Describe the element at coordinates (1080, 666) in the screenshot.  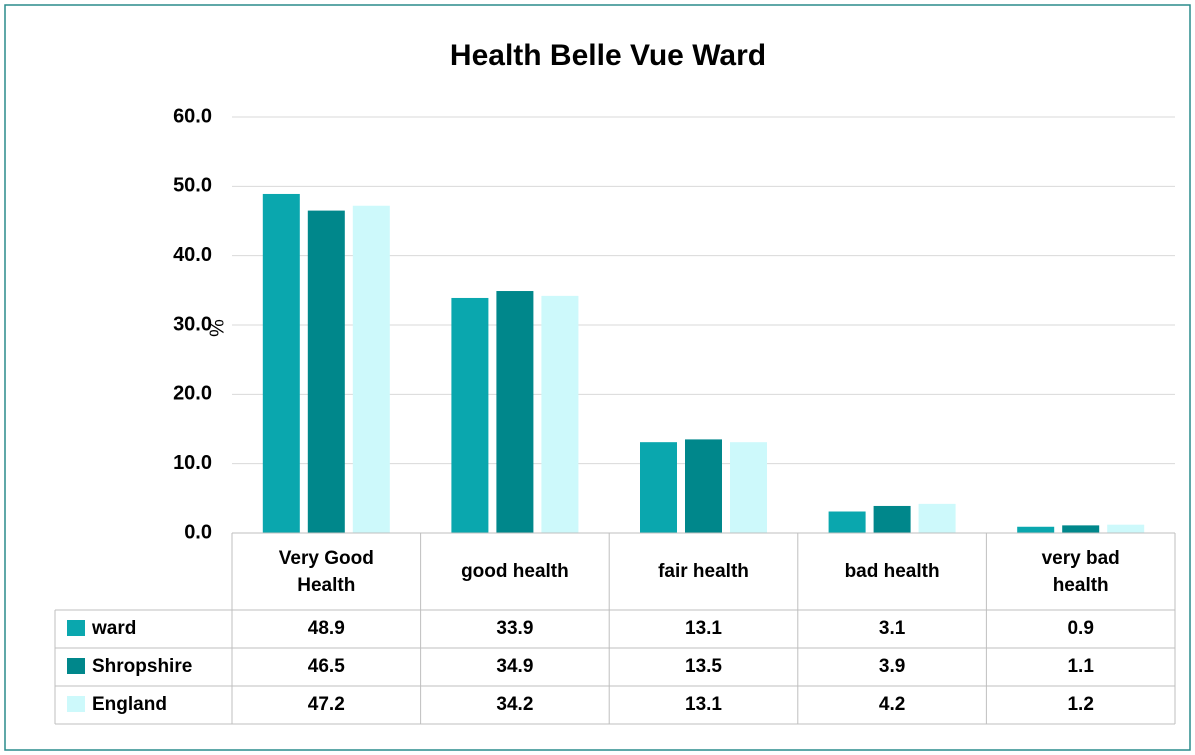
I see `table-value: 1.1` at that location.